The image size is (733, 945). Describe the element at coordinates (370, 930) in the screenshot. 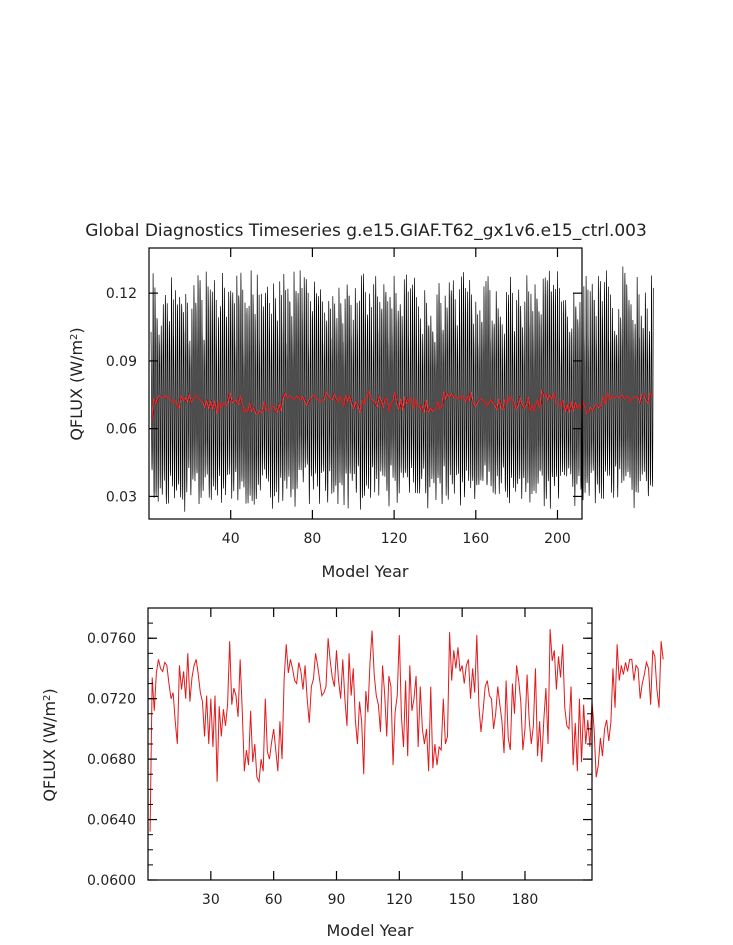

I see `bottom-xlabel: Model Year` at that location.